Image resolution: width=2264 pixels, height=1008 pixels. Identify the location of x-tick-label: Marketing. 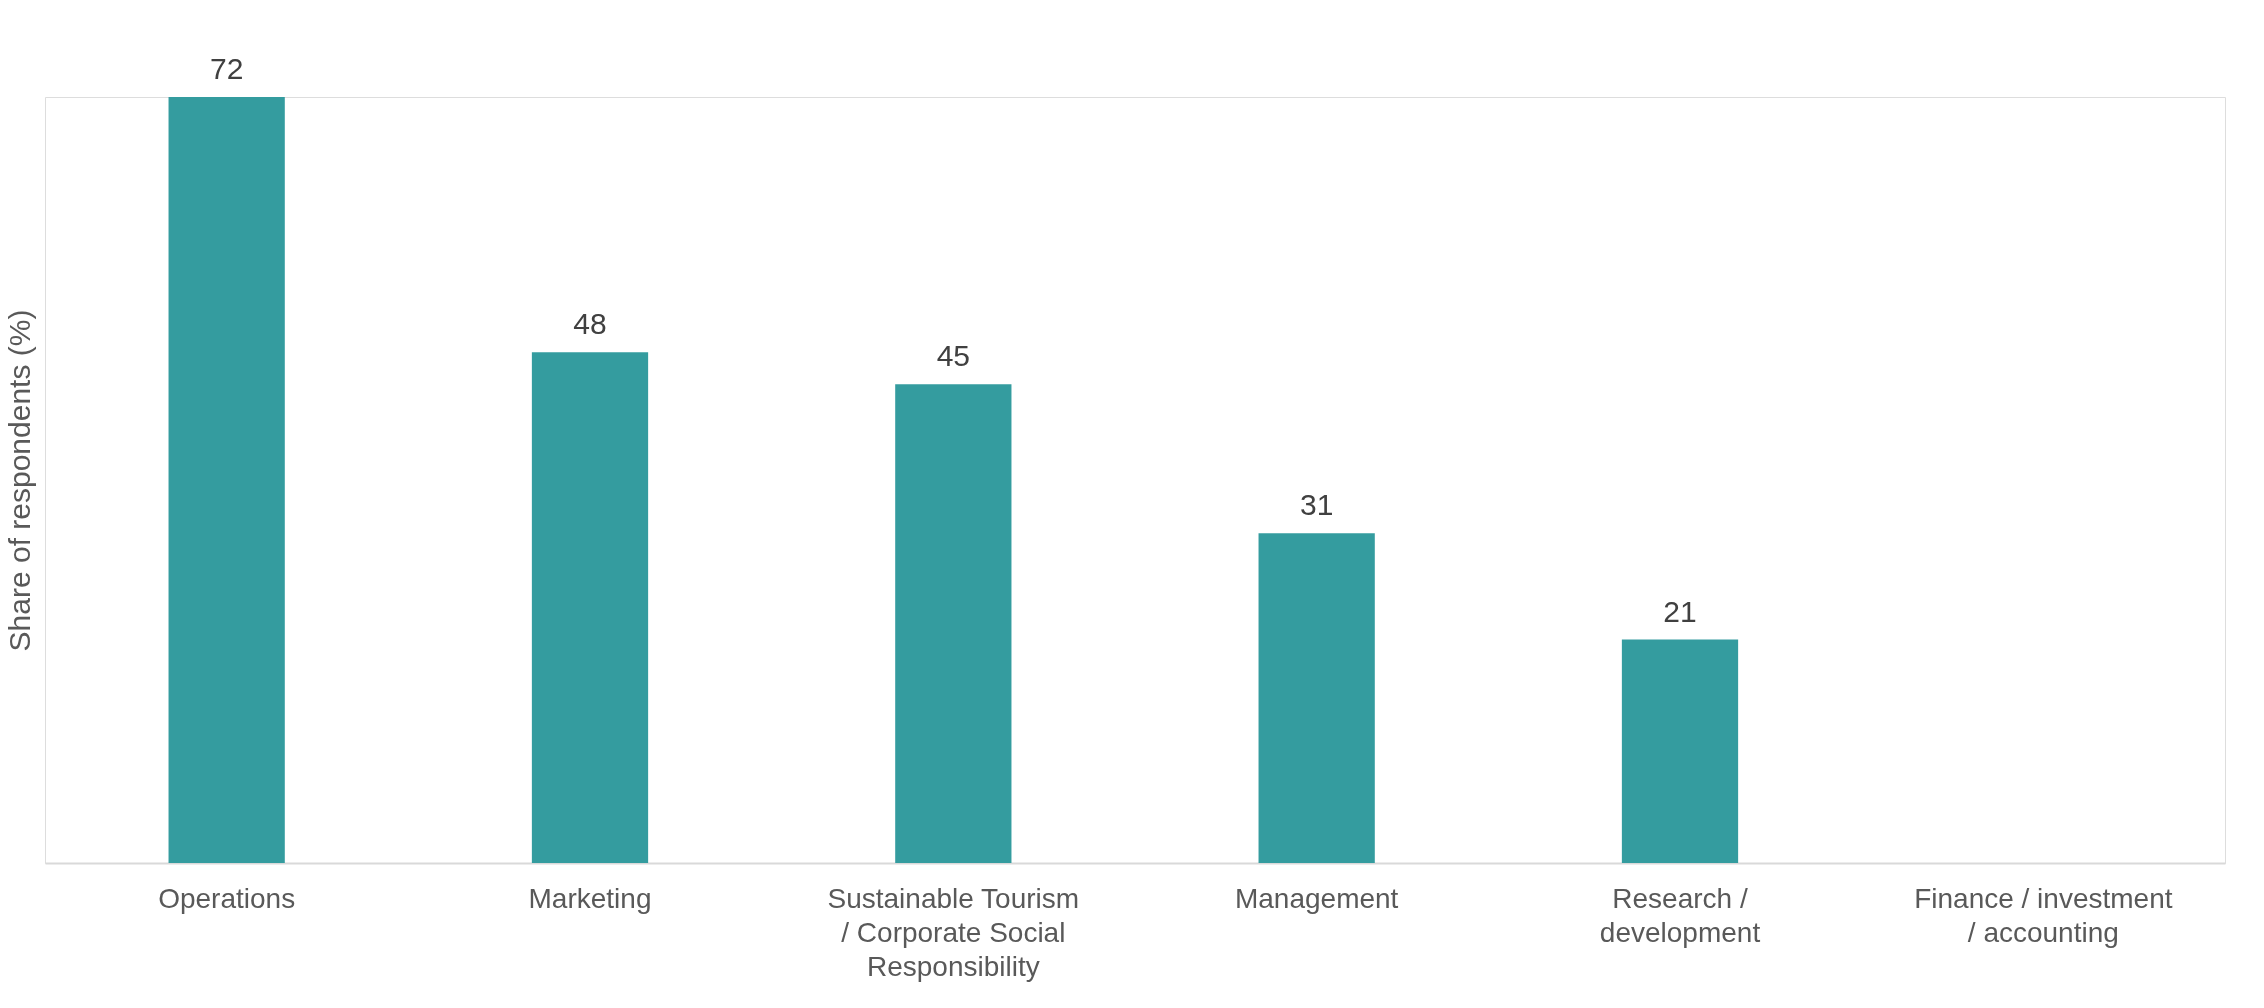
(590, 898).